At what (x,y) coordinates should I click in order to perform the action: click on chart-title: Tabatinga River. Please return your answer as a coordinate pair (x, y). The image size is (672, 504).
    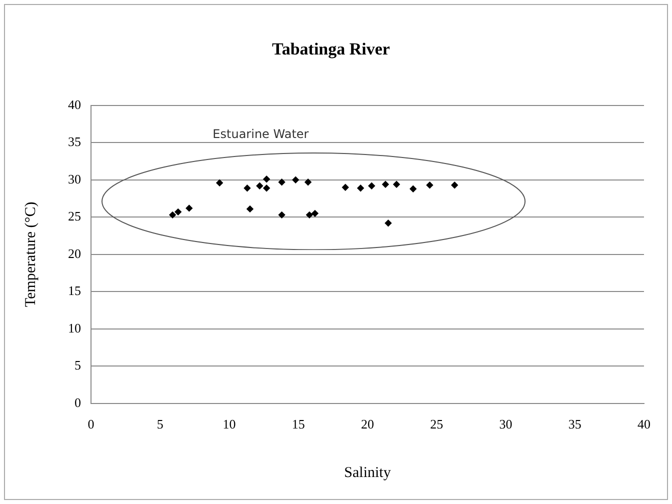
    Looking at the image, I should click on (331, 49).